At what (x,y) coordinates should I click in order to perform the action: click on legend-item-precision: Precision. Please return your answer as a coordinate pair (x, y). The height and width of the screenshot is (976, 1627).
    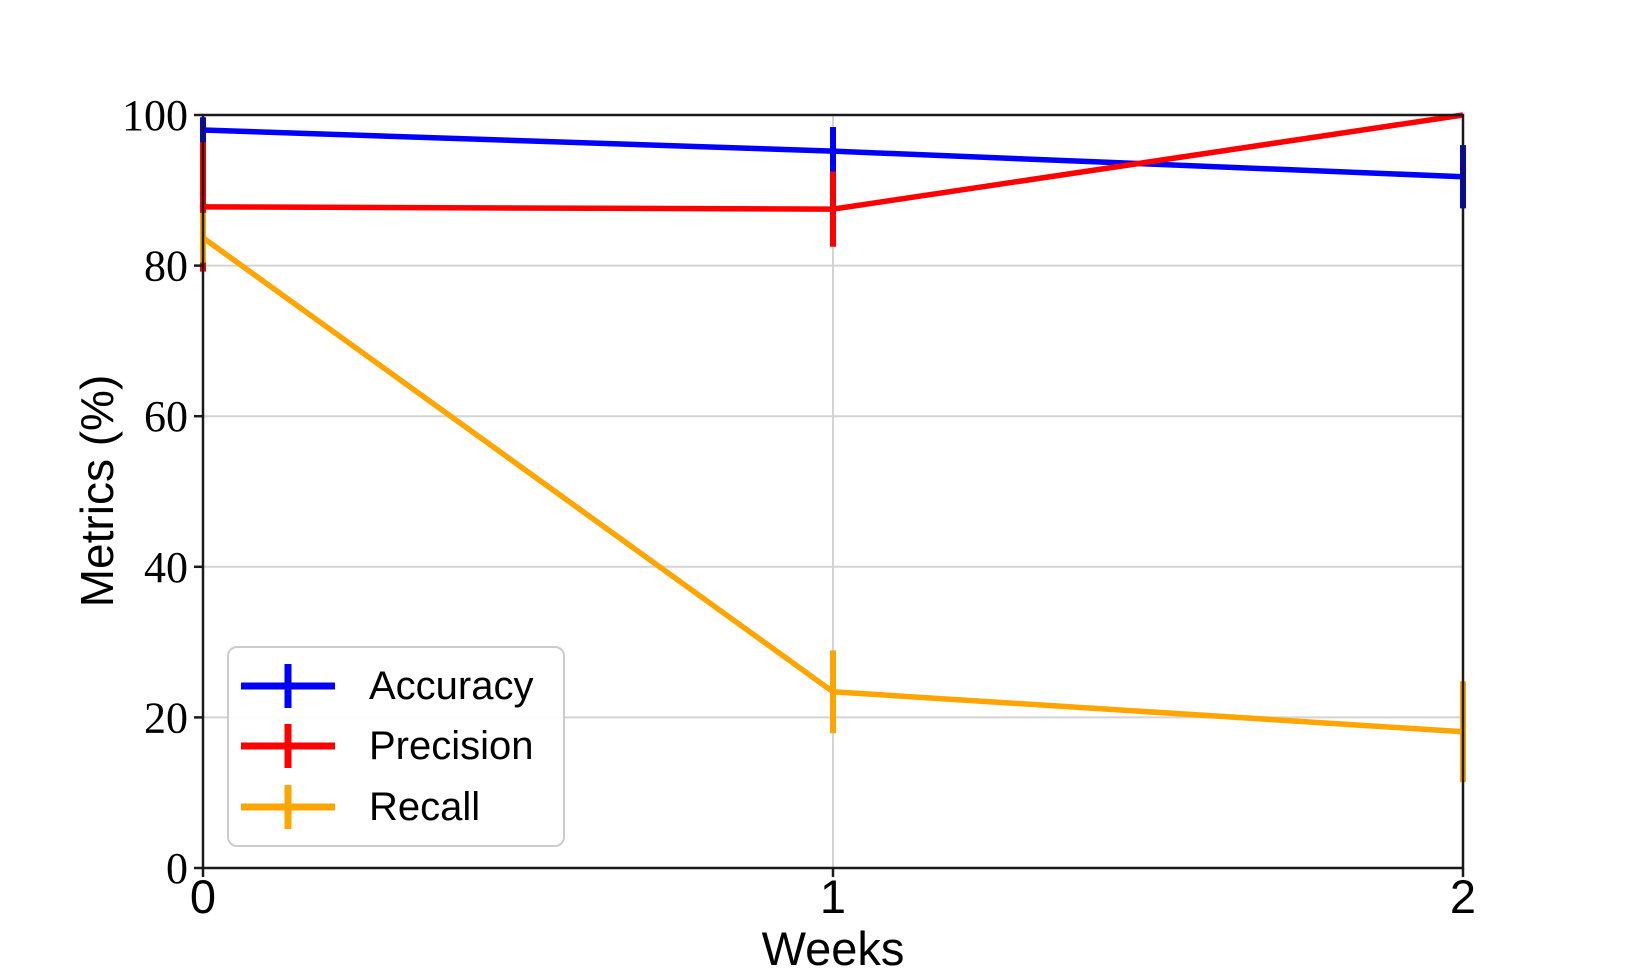
    Looking at the image, I should click on (402, 746).